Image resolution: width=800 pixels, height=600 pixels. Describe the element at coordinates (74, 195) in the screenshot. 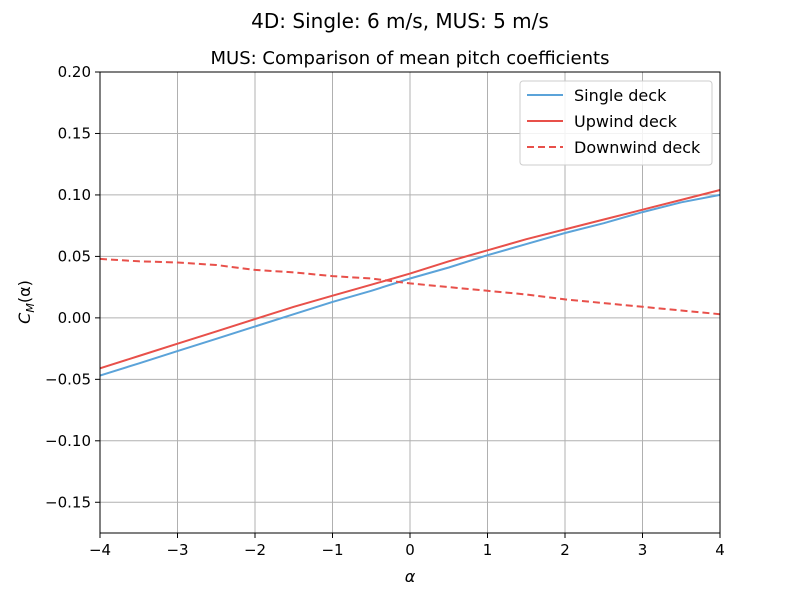

I see `y-tick-label: 0.10` at that location.